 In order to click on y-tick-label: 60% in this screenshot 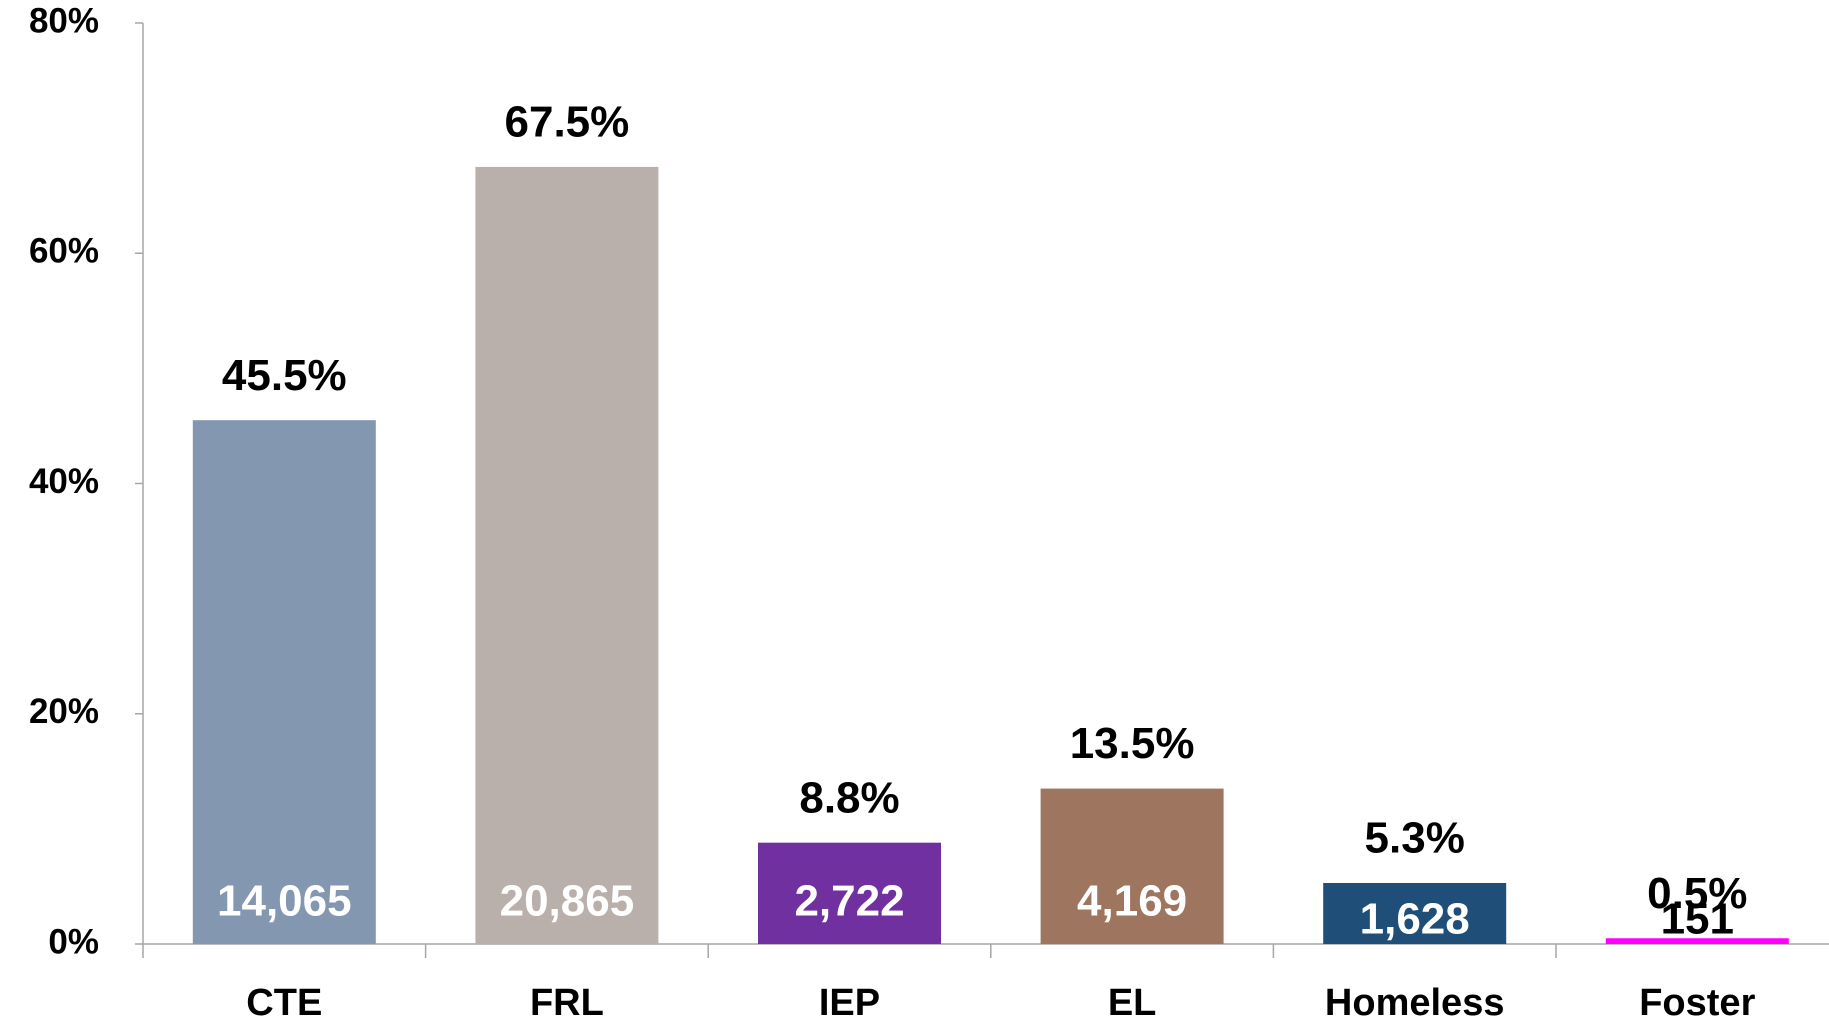, I will do `click(64, 251)`.